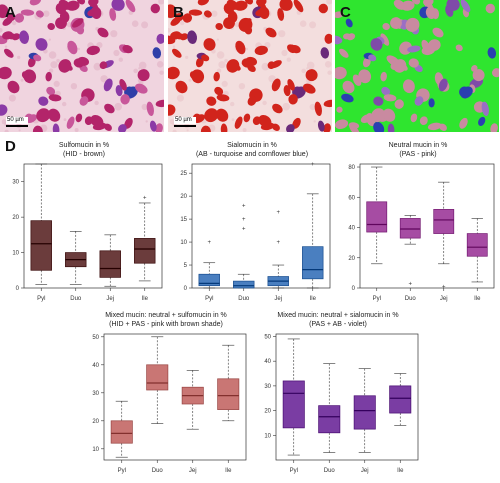 The height and width of the screenshot is (483, 500). I want to click on micrograph-panel-a: A 50 µm, so click(82, 66).